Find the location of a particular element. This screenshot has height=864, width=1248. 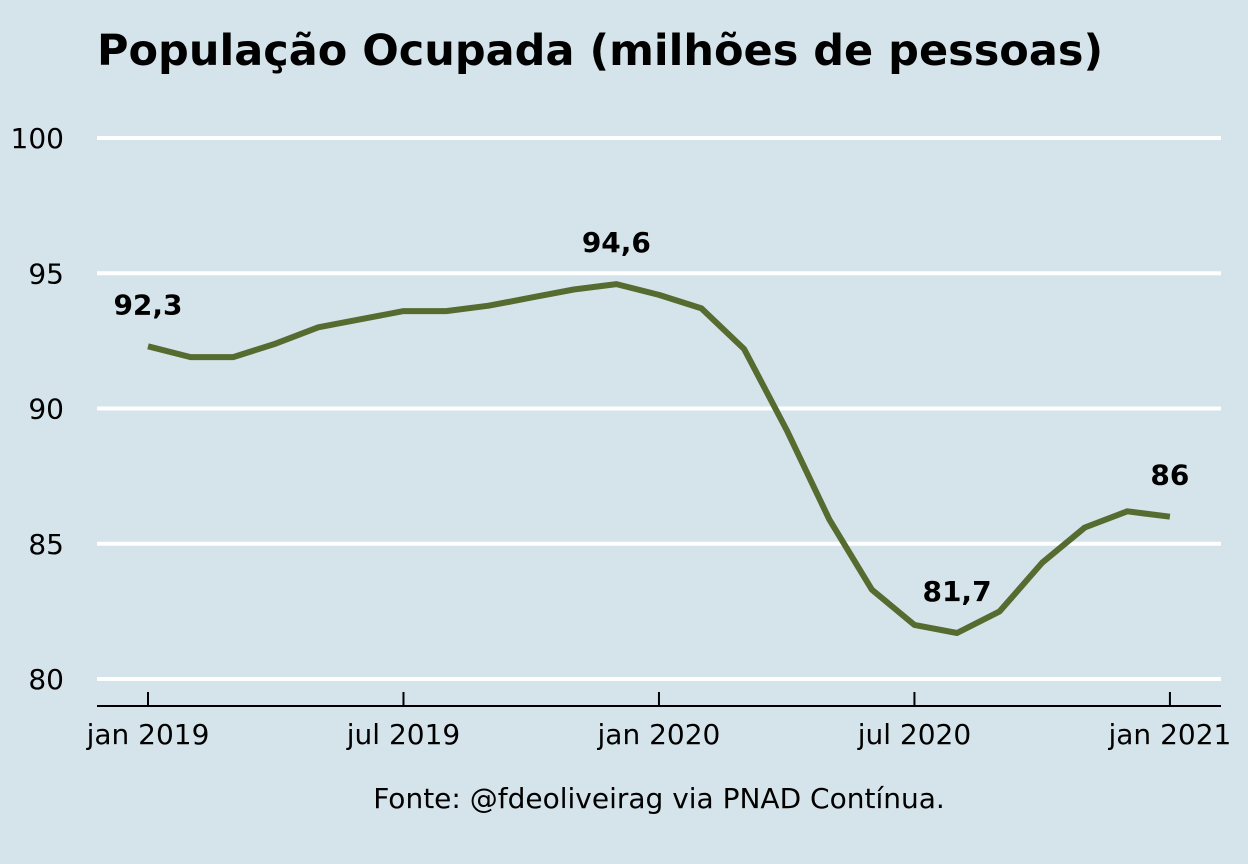

y-axis-tick-labels: 80 85 90 95 100 is located at coordinates (37, 409).